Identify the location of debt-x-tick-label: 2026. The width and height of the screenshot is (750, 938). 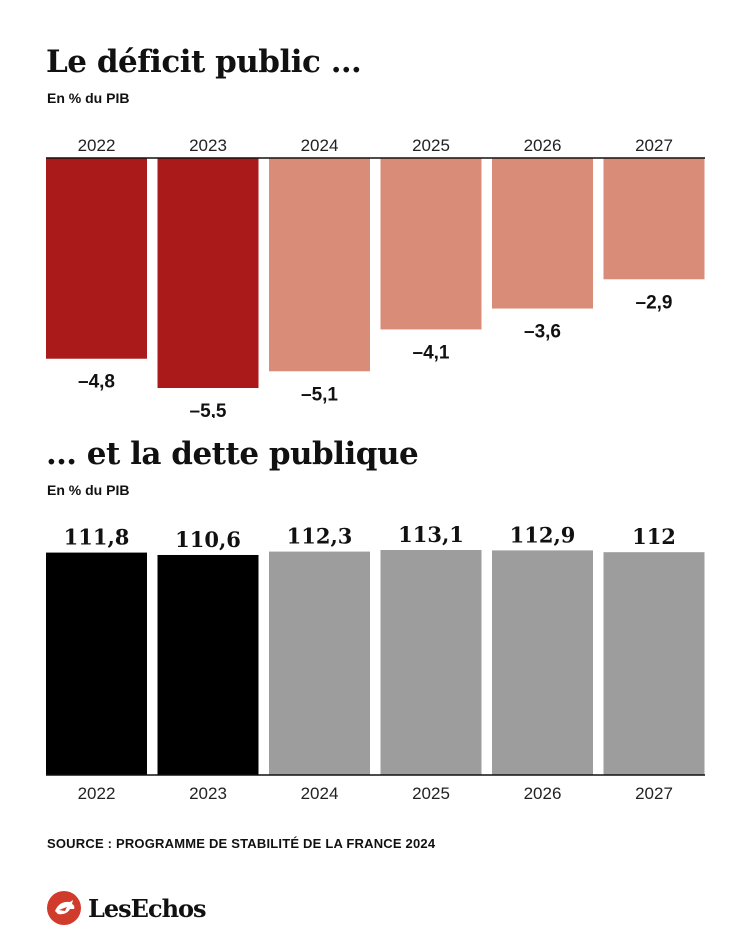
(543, 793).